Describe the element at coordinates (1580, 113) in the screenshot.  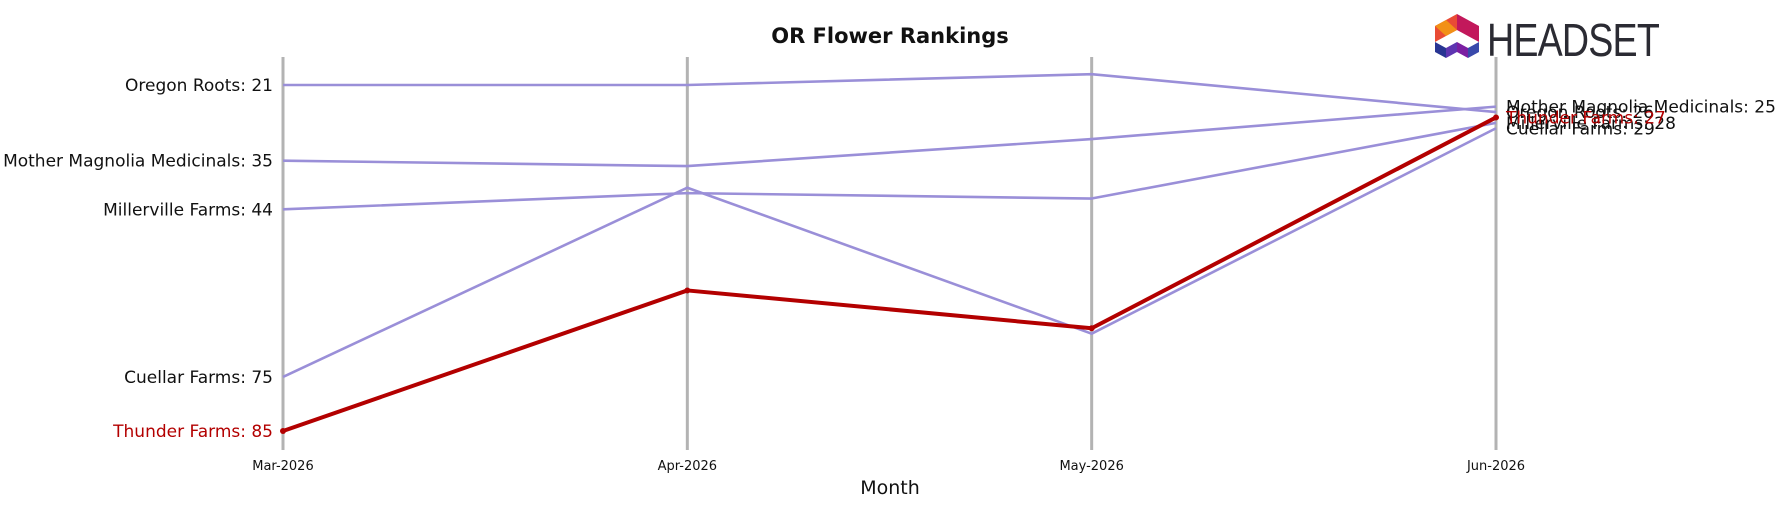
I see `end-label: Oregon Roots: 26` at that location.